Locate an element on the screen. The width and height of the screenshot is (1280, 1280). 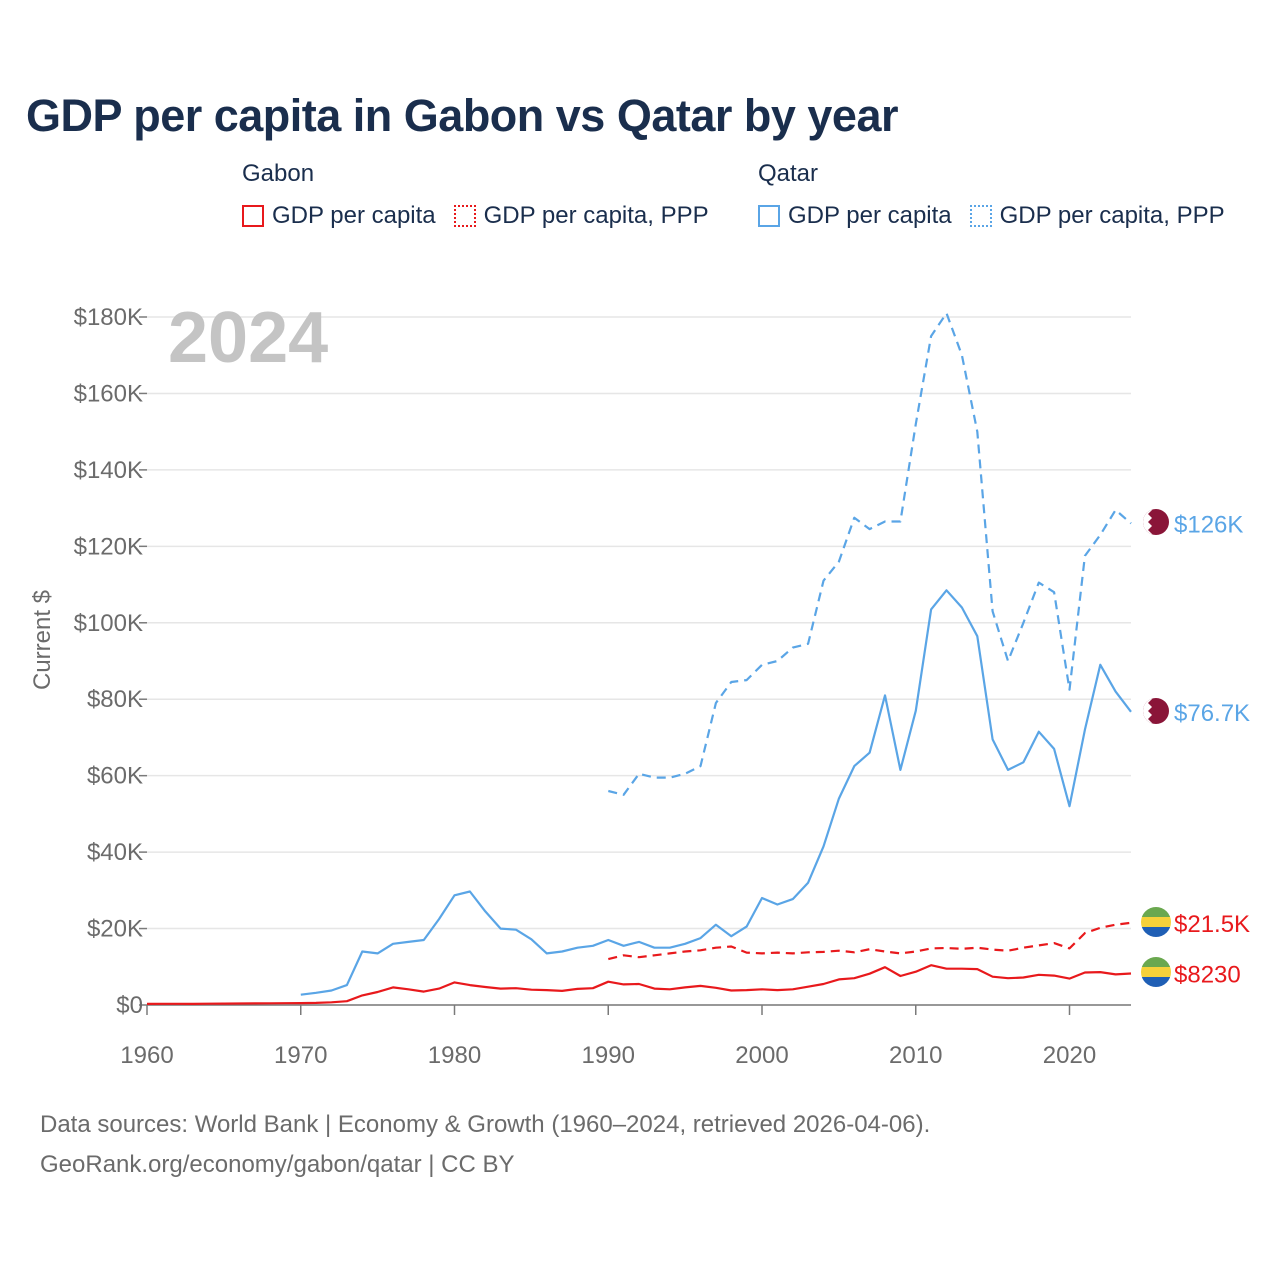
x-tick-label: 1960 is located at coordinates (146, 1055).